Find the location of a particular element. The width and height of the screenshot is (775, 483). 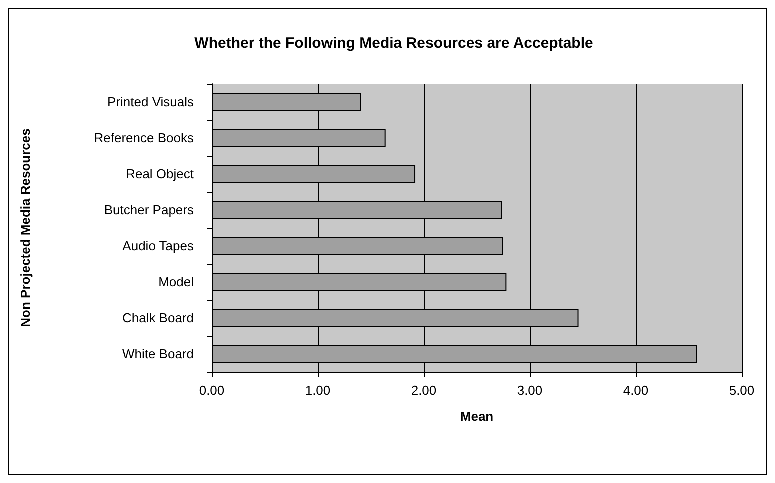

y-tick-label: Chalk Board is located at coordinates (158, 318).